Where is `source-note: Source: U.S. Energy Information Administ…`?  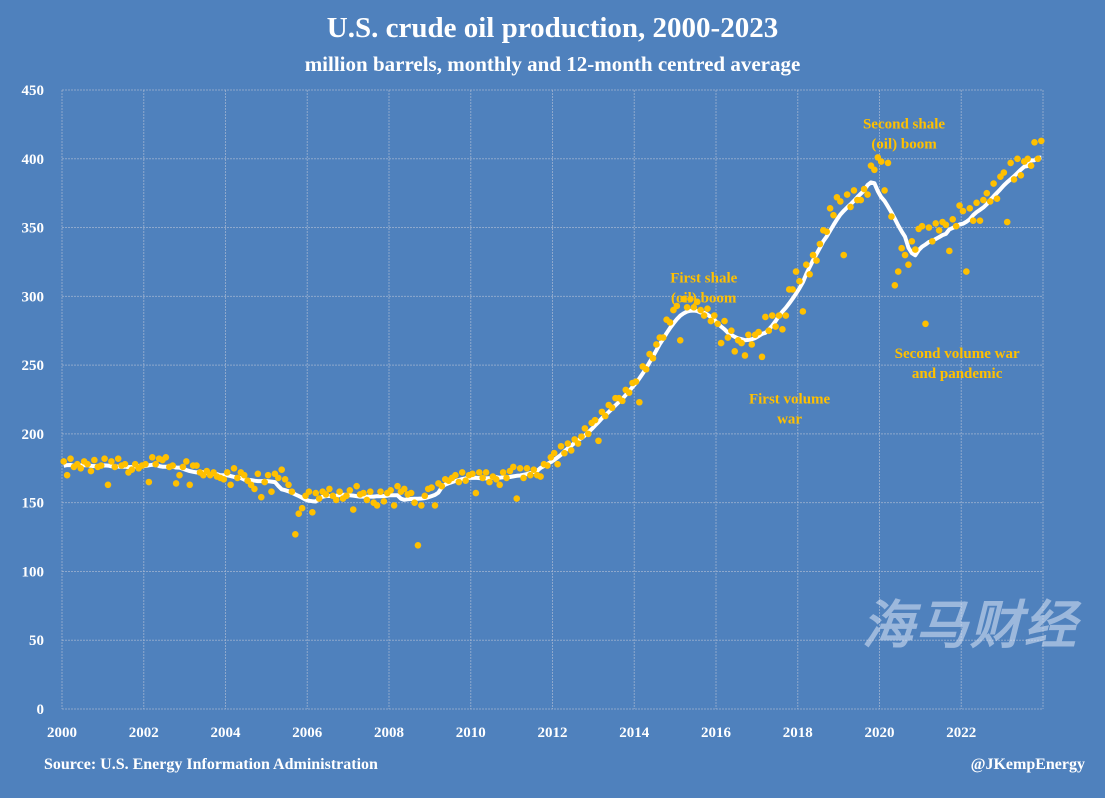 source-note: Source: U.S. Energy Information Administ… is located at coordinates (211, 764).